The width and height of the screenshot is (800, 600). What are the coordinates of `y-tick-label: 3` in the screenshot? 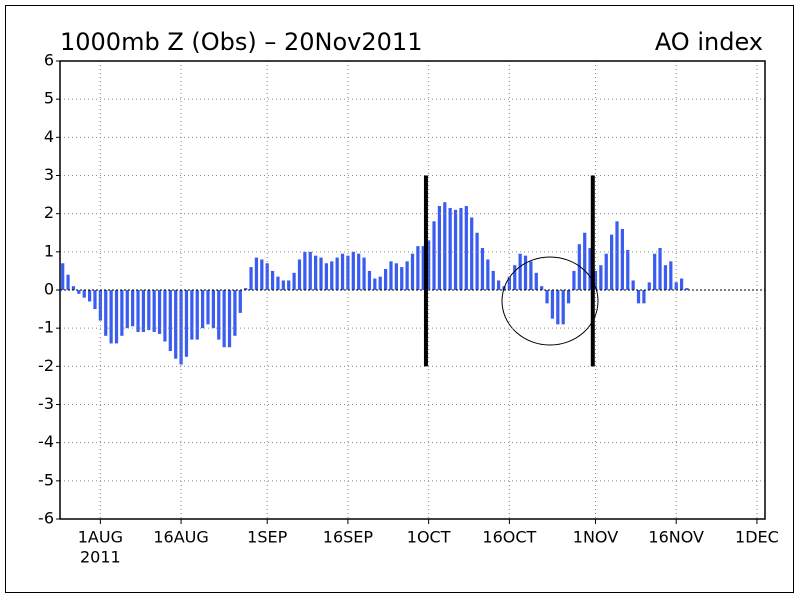 It's located at (49, 174).